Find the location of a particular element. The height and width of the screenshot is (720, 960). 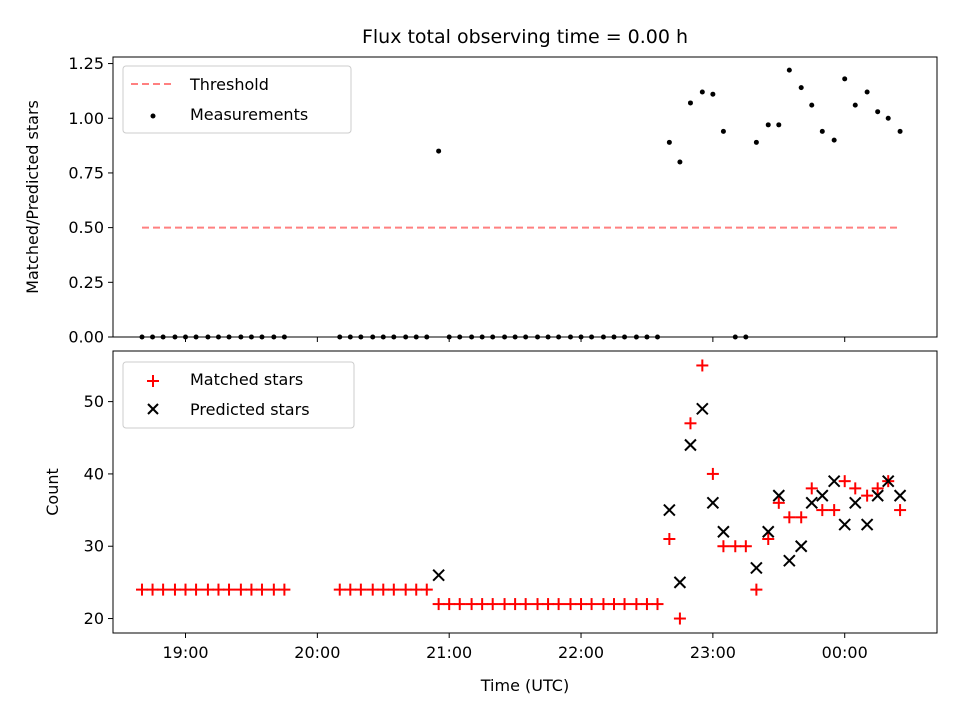

matched-legend-swatch is located at coordinates (153, 381).